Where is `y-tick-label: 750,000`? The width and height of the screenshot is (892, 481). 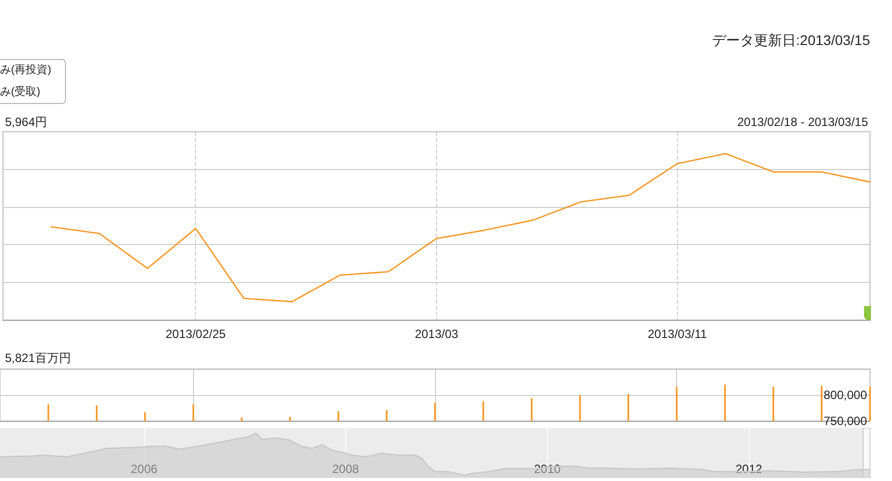
y-tick-label: 750,000 is located at coordinates (846, 421).